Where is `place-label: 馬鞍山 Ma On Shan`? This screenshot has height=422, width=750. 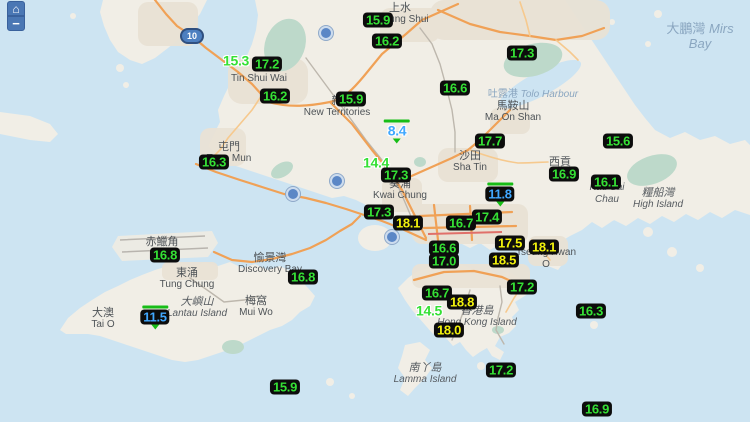
place-label: 馬鞍山 Ma On Shan is located at coordinates (513, 111).